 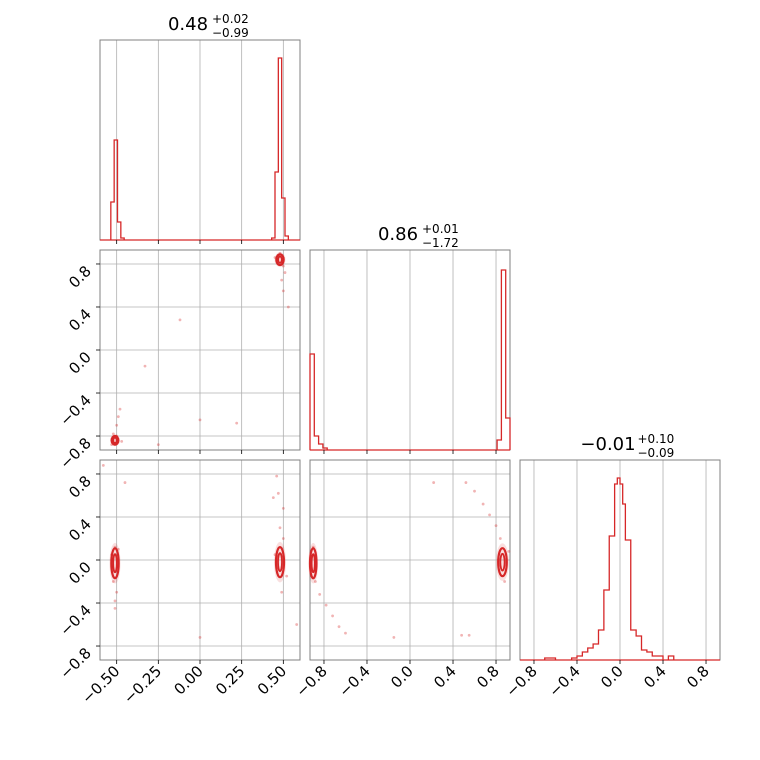 What do you see at coordinates (199, 149) in the screenshot?
I see `marginal-1-step-line` at bounding box center [199, 149].